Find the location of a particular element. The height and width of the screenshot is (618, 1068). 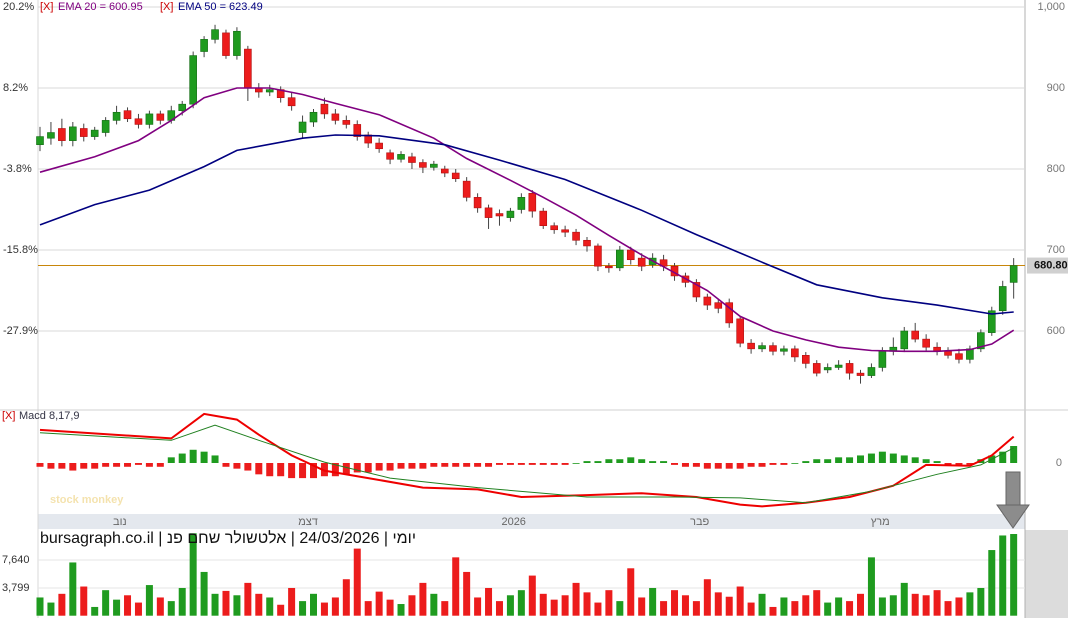

x-tick-label: 2026 is located at coordinates (513, 522).